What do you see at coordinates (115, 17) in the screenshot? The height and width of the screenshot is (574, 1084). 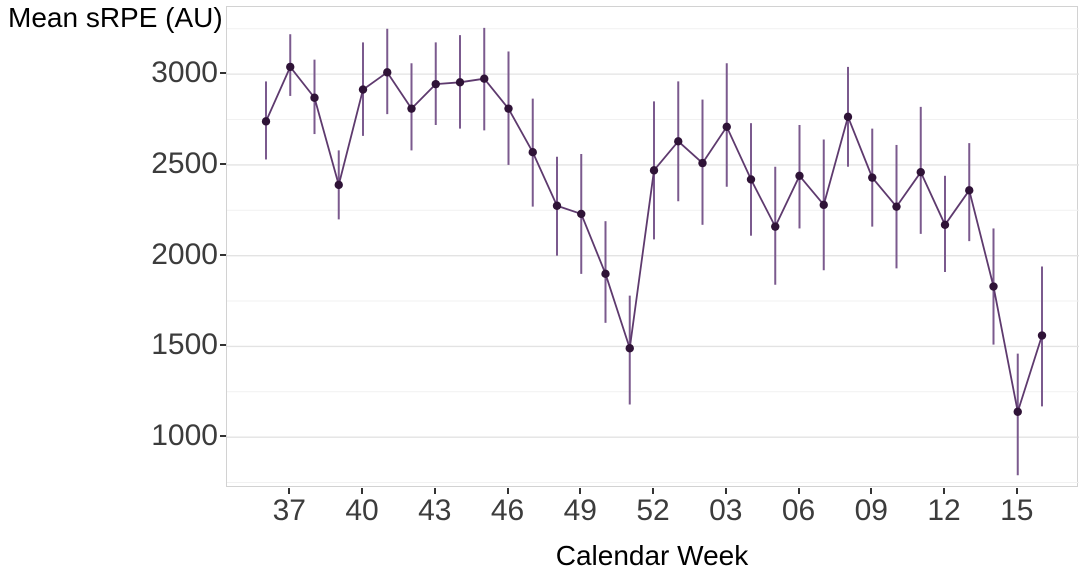 I see `y-axis-title: Mean sRPE (AU)` at bounding box center [115, 17].